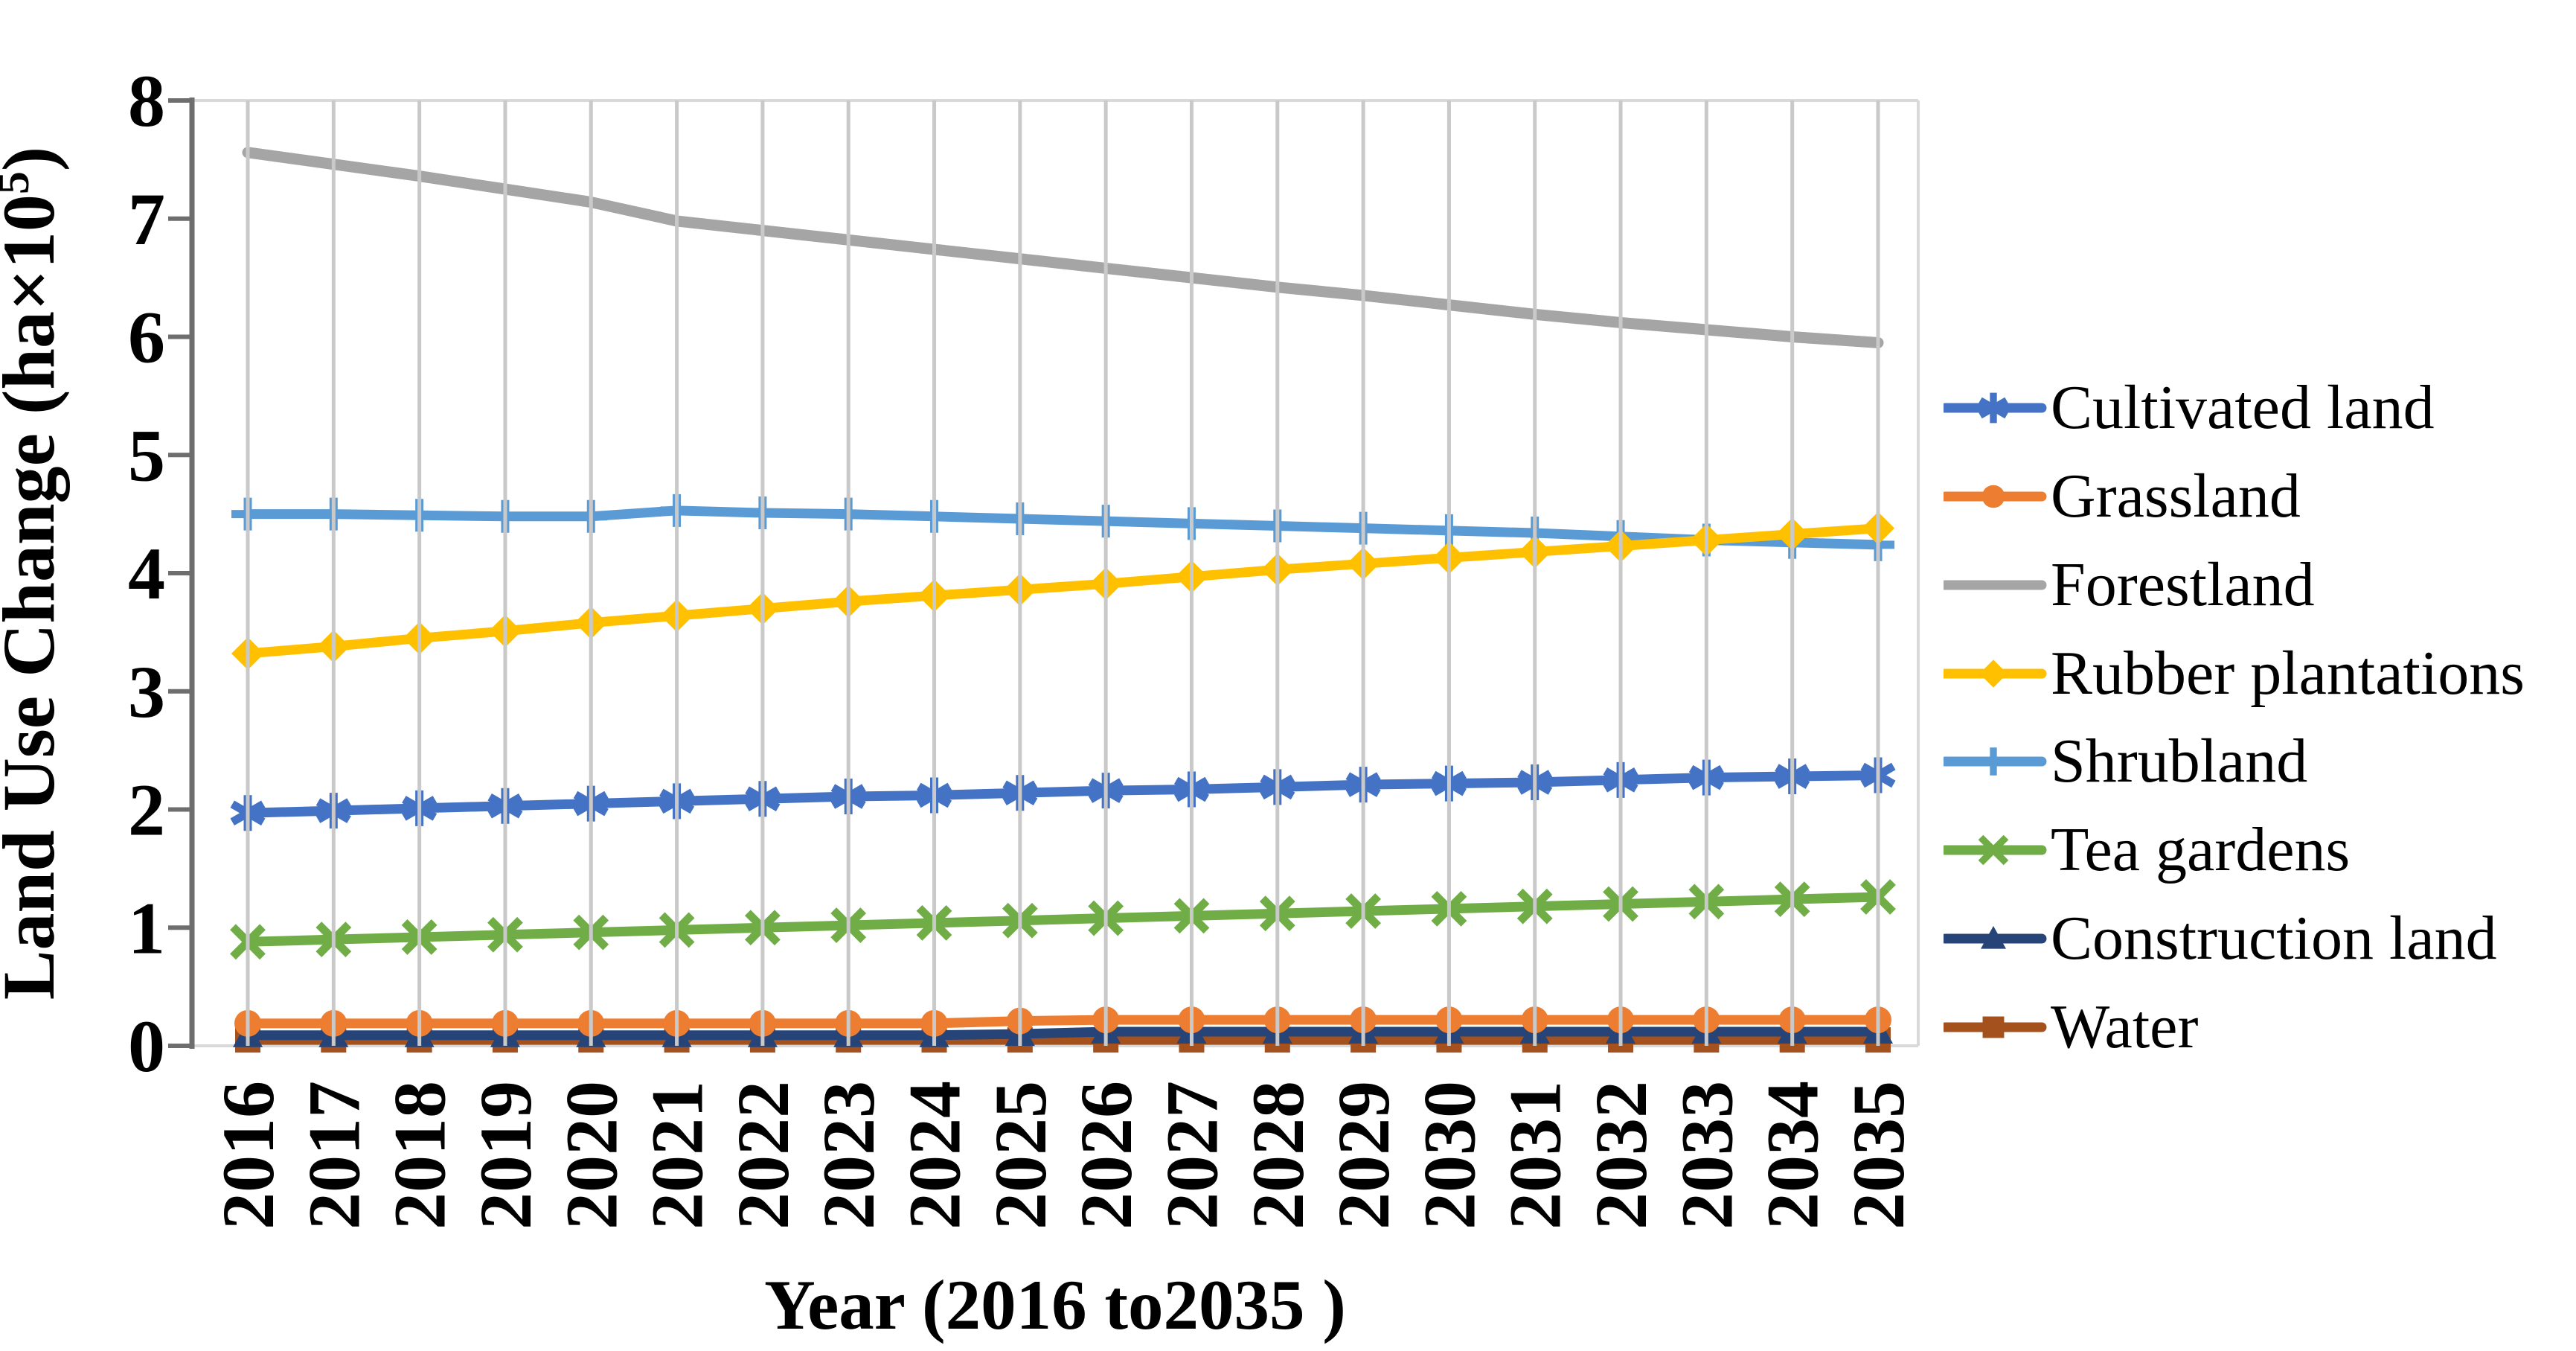 The height and width of the screenshot is (1351, 2576). I want to click on legend-item-shrubland: Shrubland, so click(2258, 761).